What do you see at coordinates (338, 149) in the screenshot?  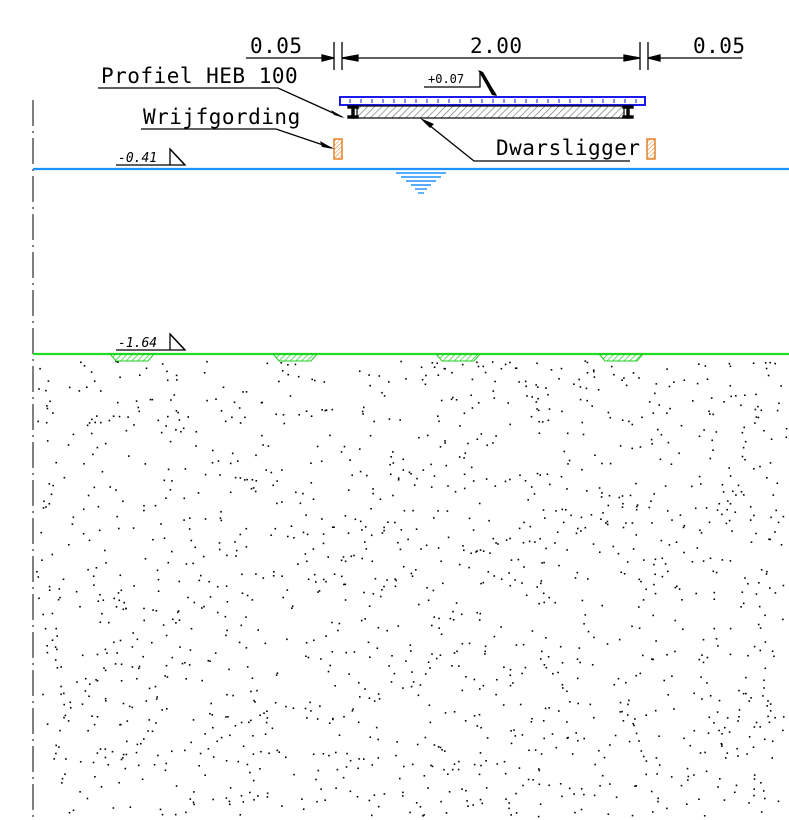 I see `rub-rail-left` at bounding box center [338, 149].